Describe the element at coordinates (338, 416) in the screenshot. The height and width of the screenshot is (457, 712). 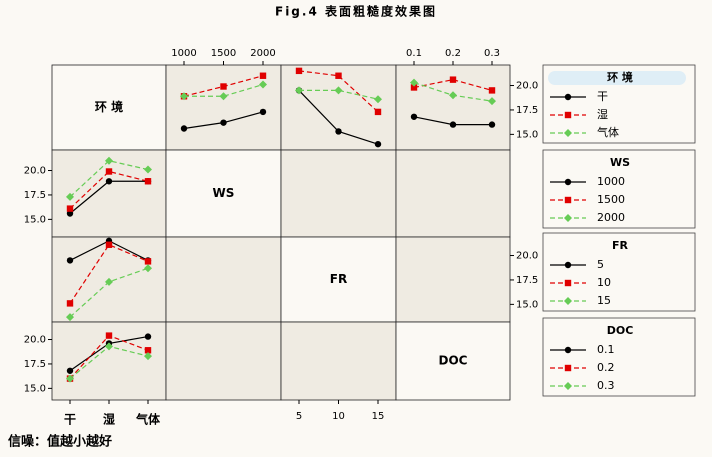
I see `x-tick-label: 10` at that location.